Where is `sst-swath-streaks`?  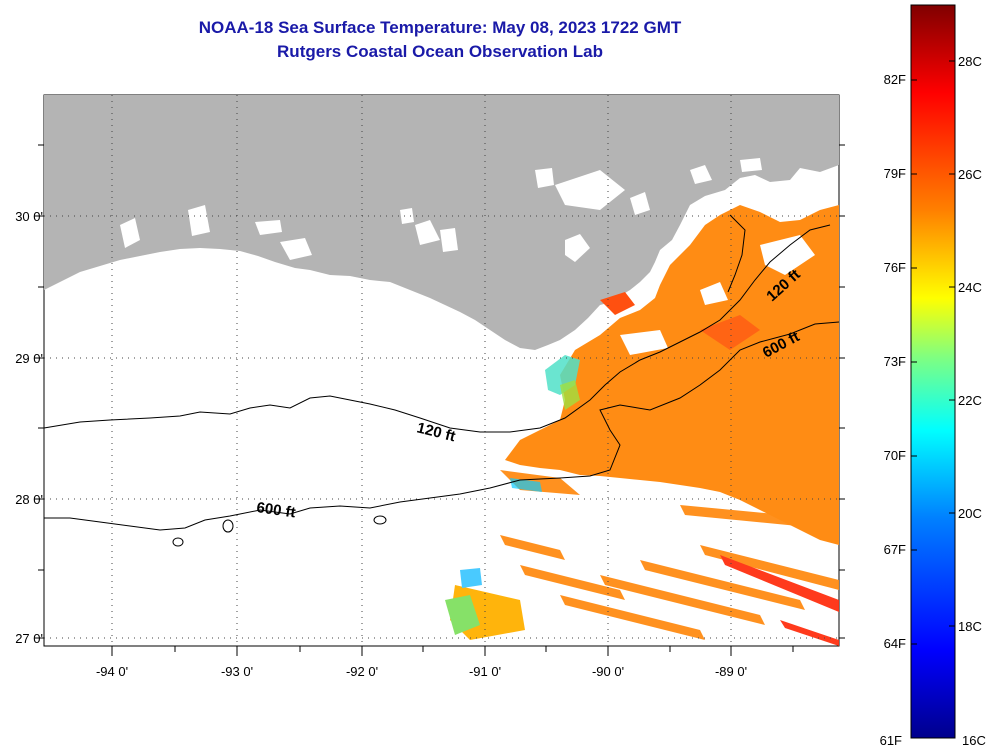
sst-swath-streaks is located at coordinates (642, 558).